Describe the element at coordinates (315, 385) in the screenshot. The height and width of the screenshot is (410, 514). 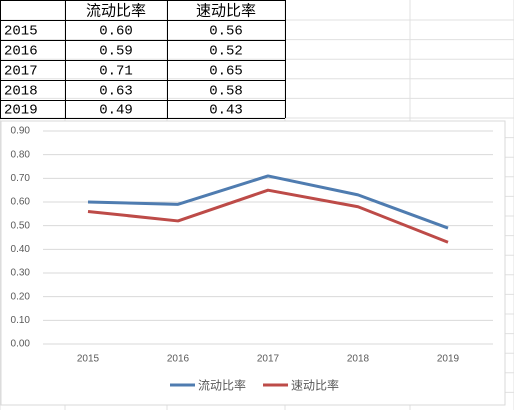
I see `legend-label: 速动比率` at that location.